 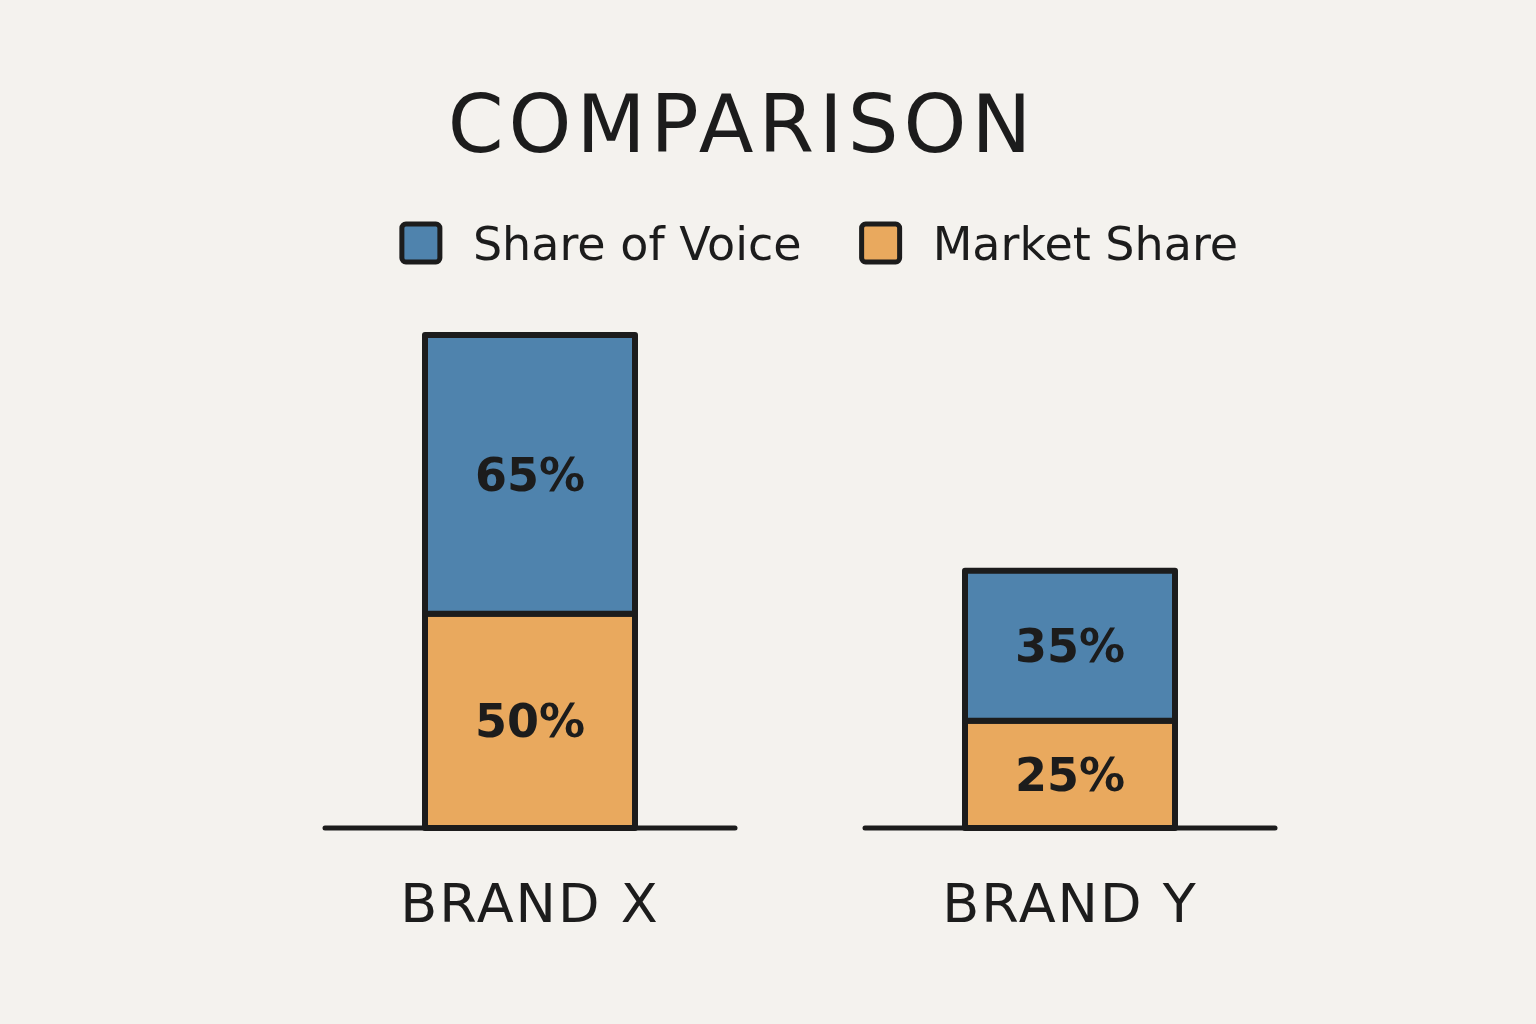 What do you see at coordinates (1070, 646) in the screenshot?
I see `data-label: 35%` at bounding box center [1070, 646].